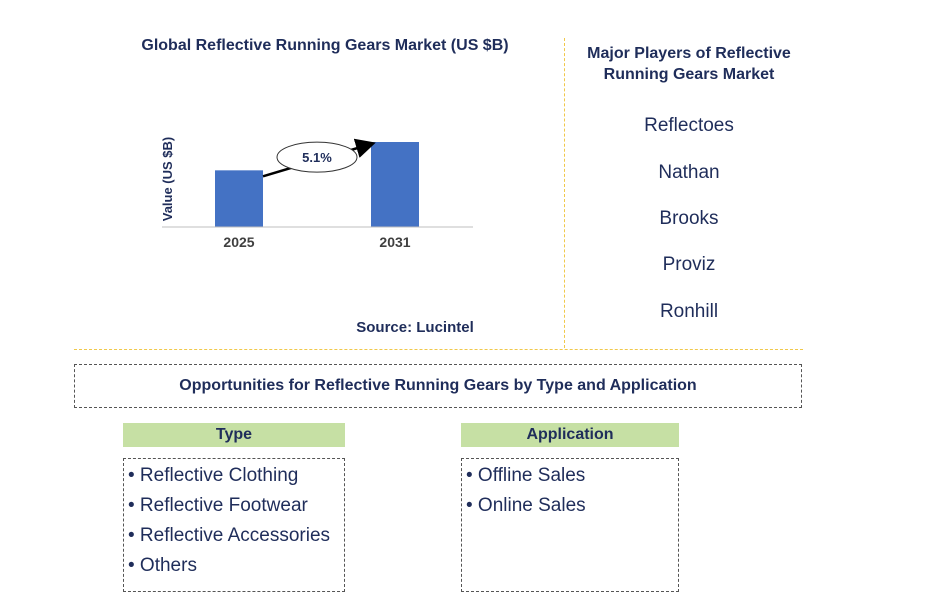 Image resolution: width=932 pixels, height=612 pixels. What do you see at coordinates (238, 242) in the screenshot?
I see `x-tick-label: 2025` at bounding box center [238, 242].